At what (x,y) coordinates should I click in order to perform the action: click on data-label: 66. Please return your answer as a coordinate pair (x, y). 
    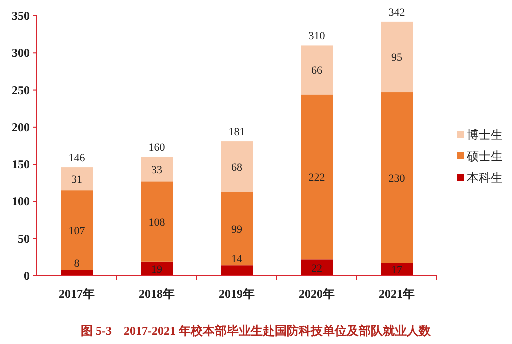
    Looking at the image, I should click on (317, 71).